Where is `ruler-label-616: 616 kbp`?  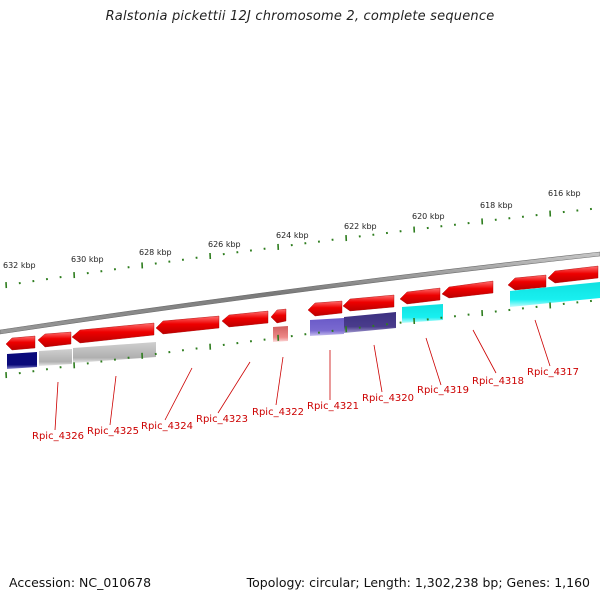 ruler-label-616: 616 kbp is located at coordinates (564, 193).